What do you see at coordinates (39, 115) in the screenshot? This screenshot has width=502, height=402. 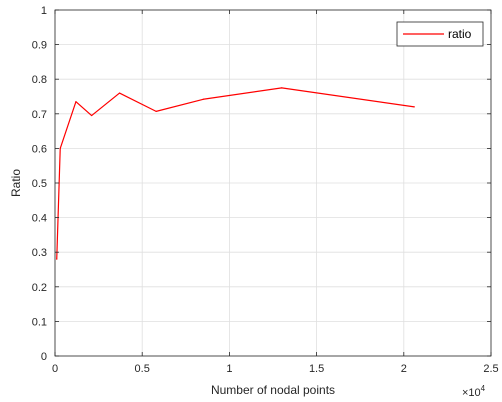 I see `y-tick-label: 0.7` at bounding box center [39, 115].